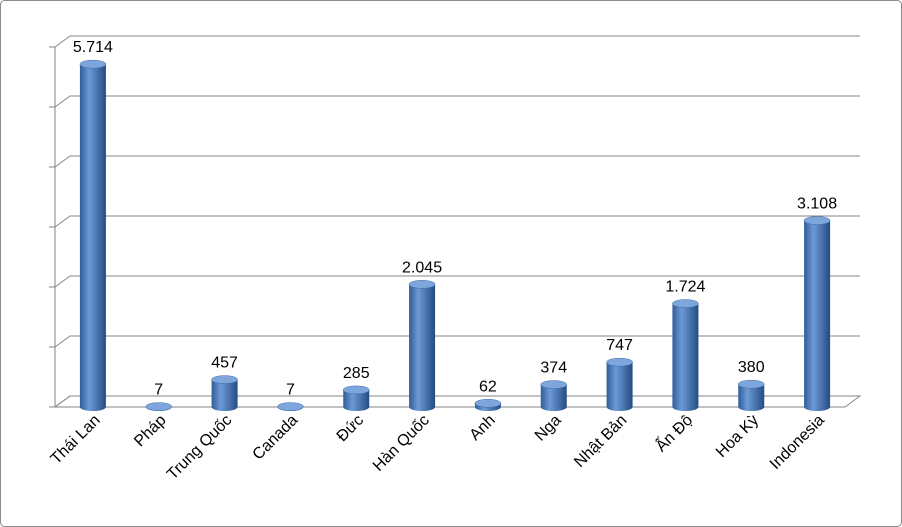 The width and height of the screenshot is (902, 527). What do you see at coordinates (356, 373) in the screenshot?
I see `value-label: 285` at bounding box center [356, 373].